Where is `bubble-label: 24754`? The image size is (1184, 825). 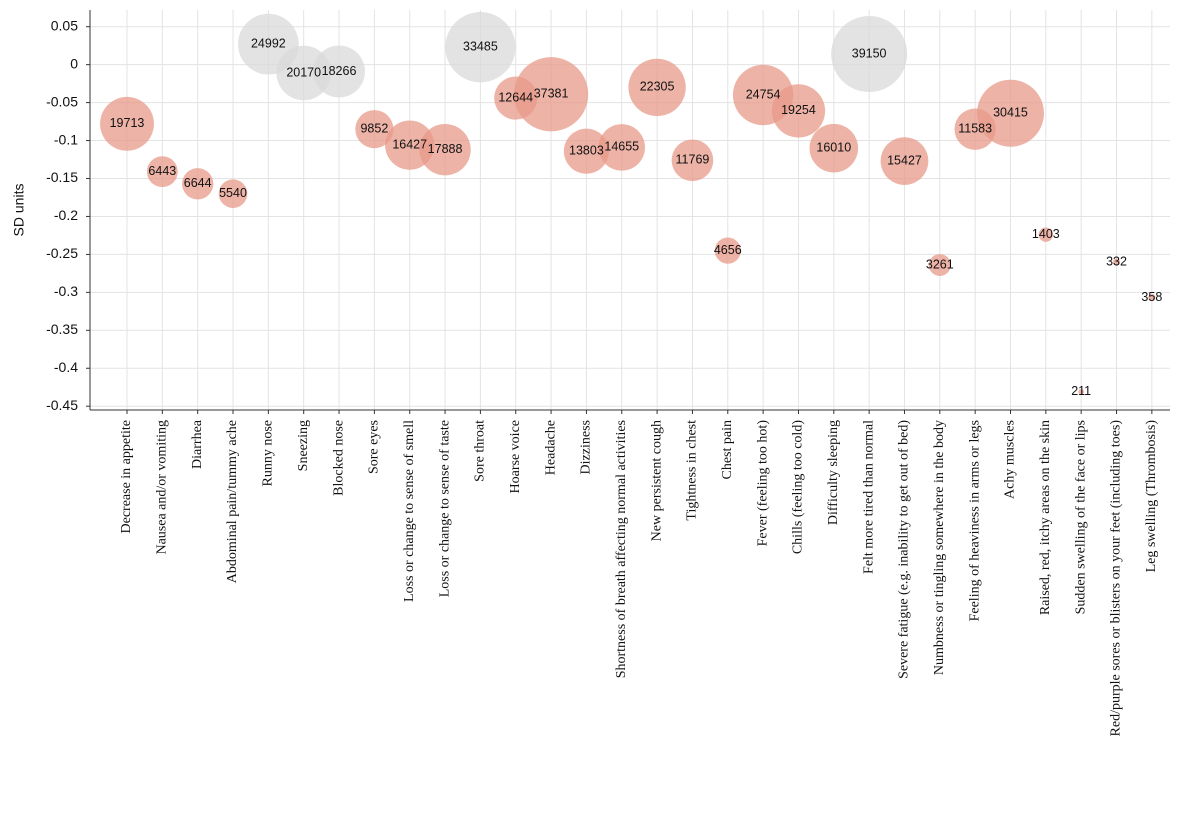
bubble-label: 24754 is located at coordinates (763, 94).